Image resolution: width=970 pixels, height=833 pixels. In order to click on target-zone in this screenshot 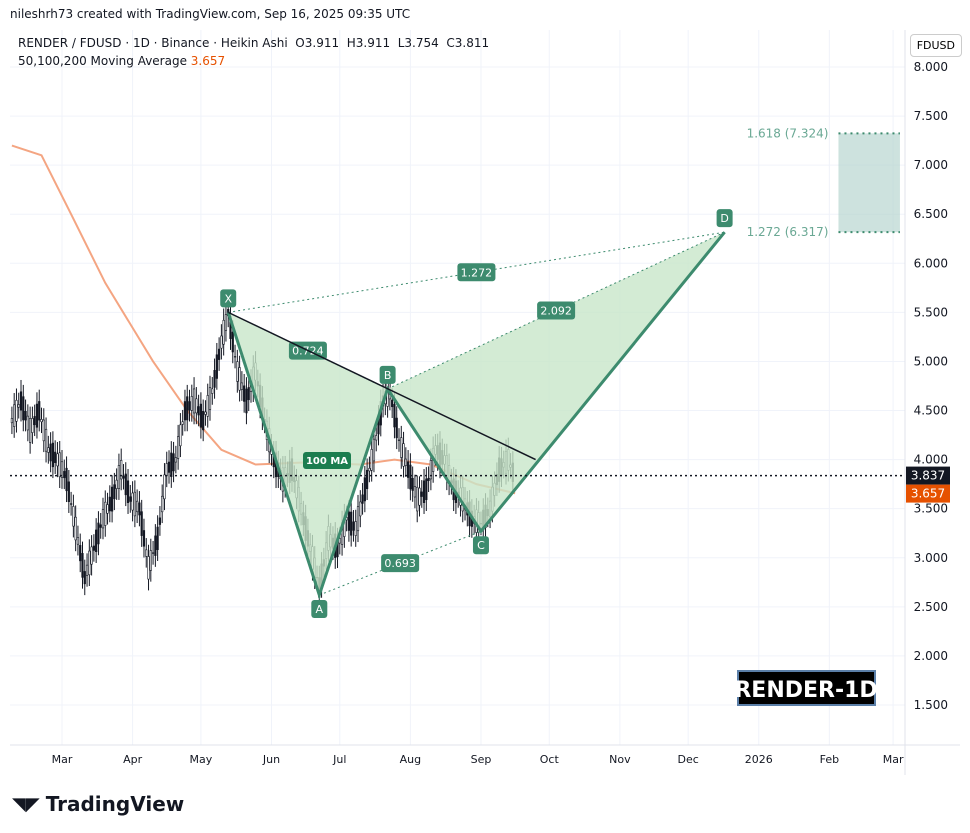, I will do `click(869, 183)`.